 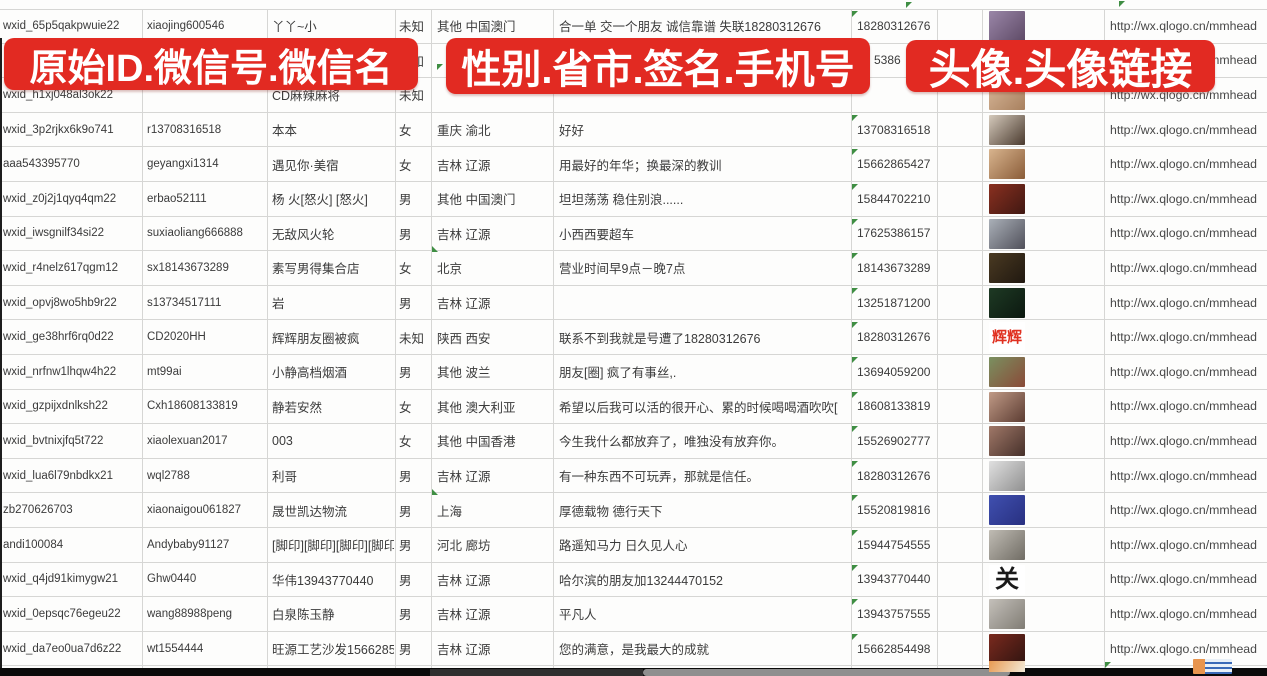 What do you see at coordinates (177, 198) in the screenshot?
I see `cell-wechat-account: erbao52111` at bounding box center [177, 198].